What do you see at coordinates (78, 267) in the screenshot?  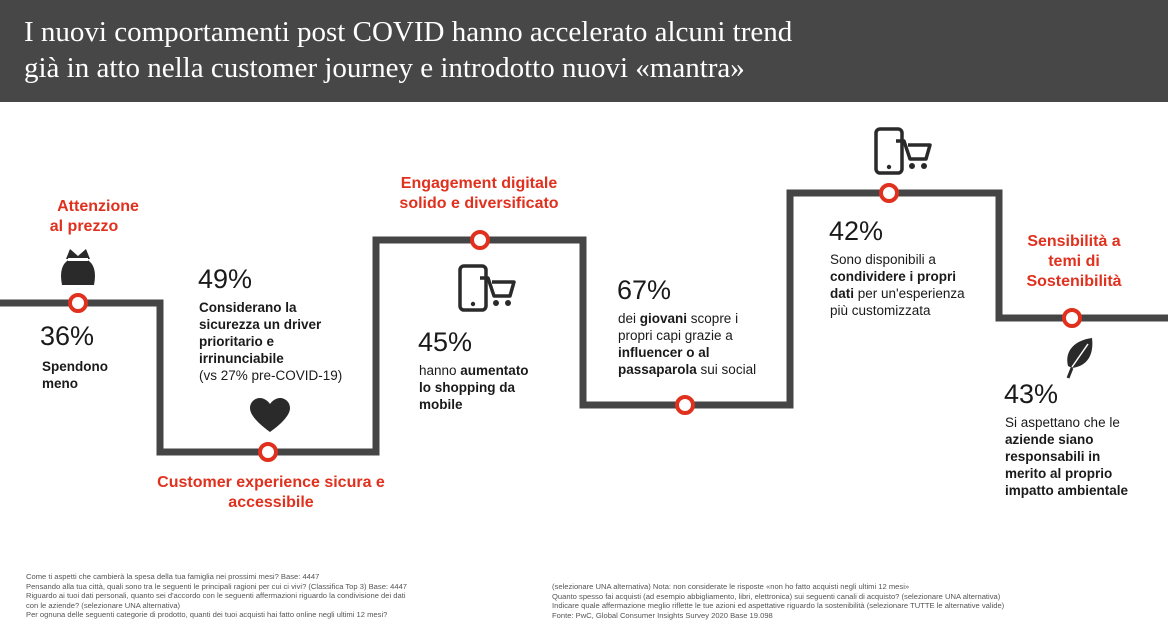 I see `wallet-icon` at bounding box center [78, 267].